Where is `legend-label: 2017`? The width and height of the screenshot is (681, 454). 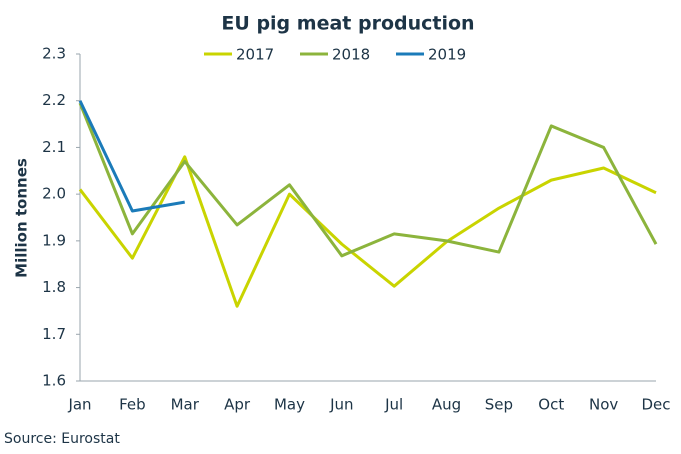 legend-label: 2017 is located at coordinates (255, 55).